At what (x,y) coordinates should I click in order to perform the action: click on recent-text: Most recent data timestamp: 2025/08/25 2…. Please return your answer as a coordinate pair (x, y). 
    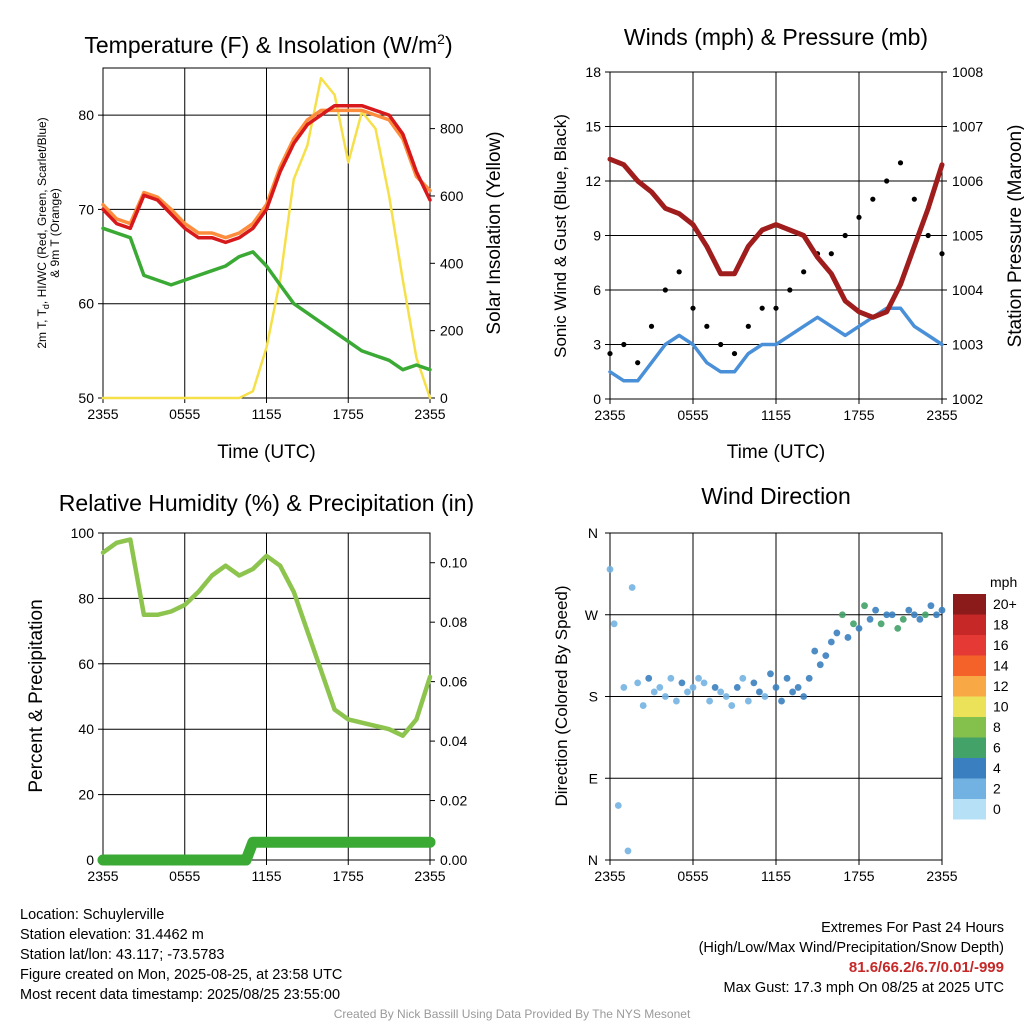
    Looking at the image, I should click on (180, 995).